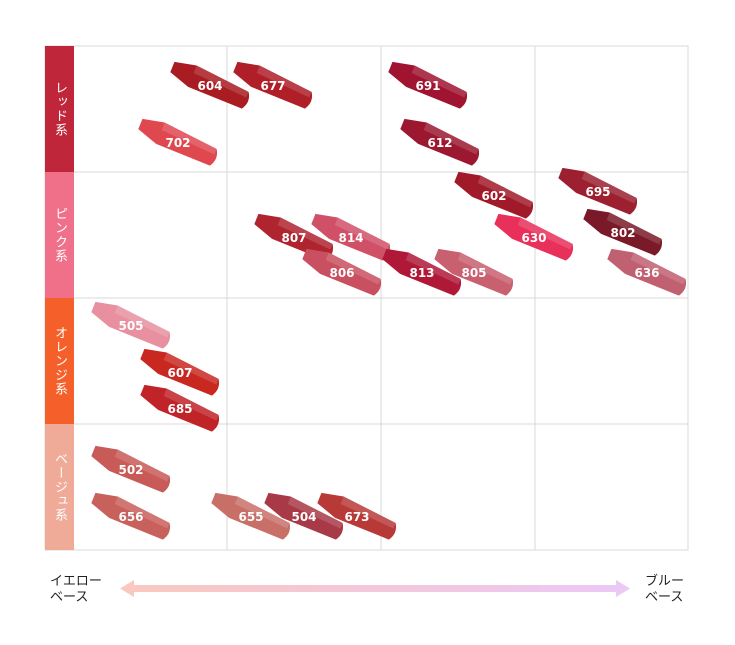  Describe the element at coordinates (59, 235) in the screenshot. I see `row-label: ピンク系` at that location.